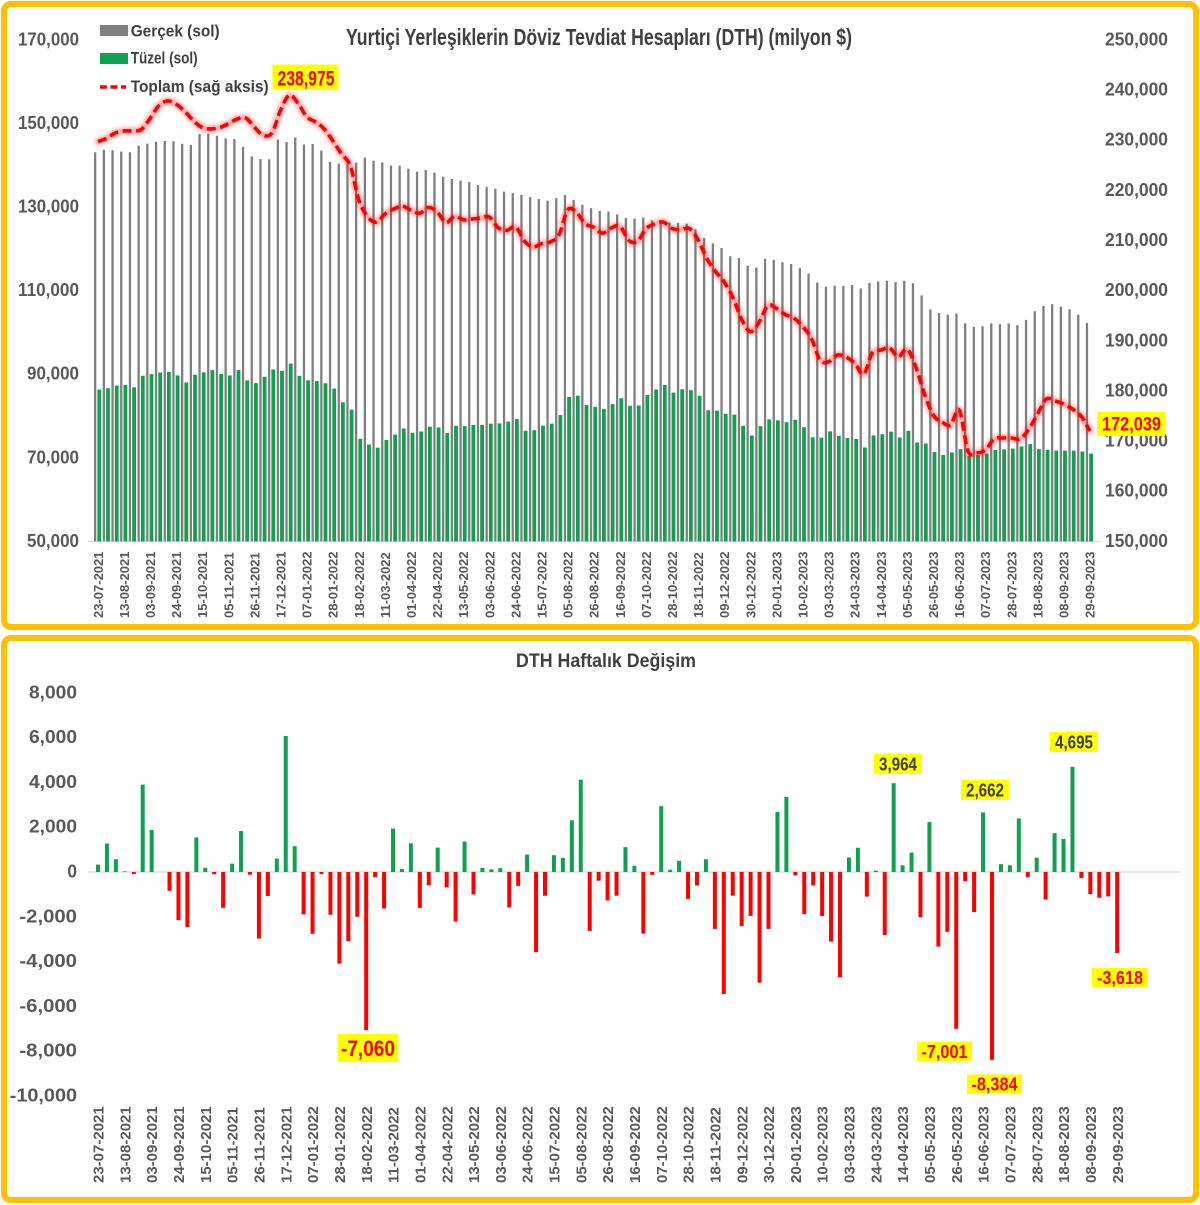  I want to click on svg-text: 3,964, so click(898, 764).